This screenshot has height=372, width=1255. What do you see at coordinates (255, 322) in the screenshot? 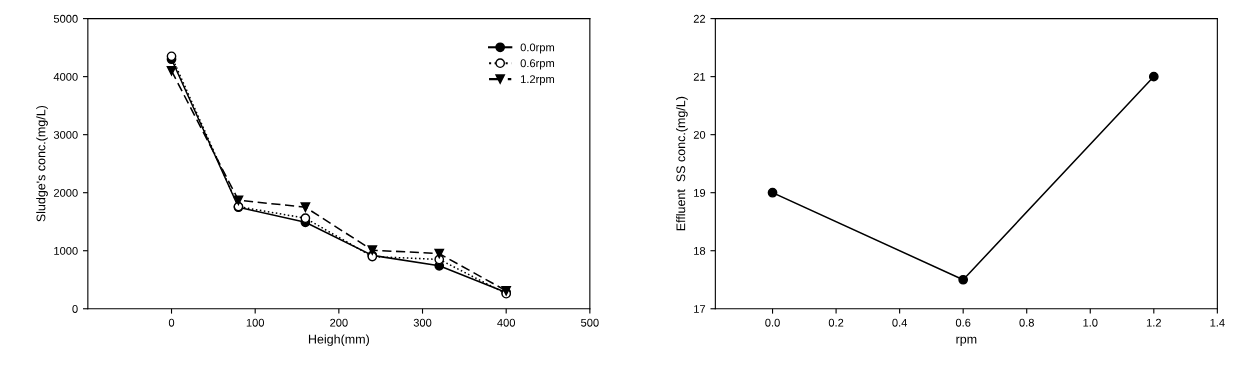
I see `x-tick-label: 100` at bounding box center [255, 322].